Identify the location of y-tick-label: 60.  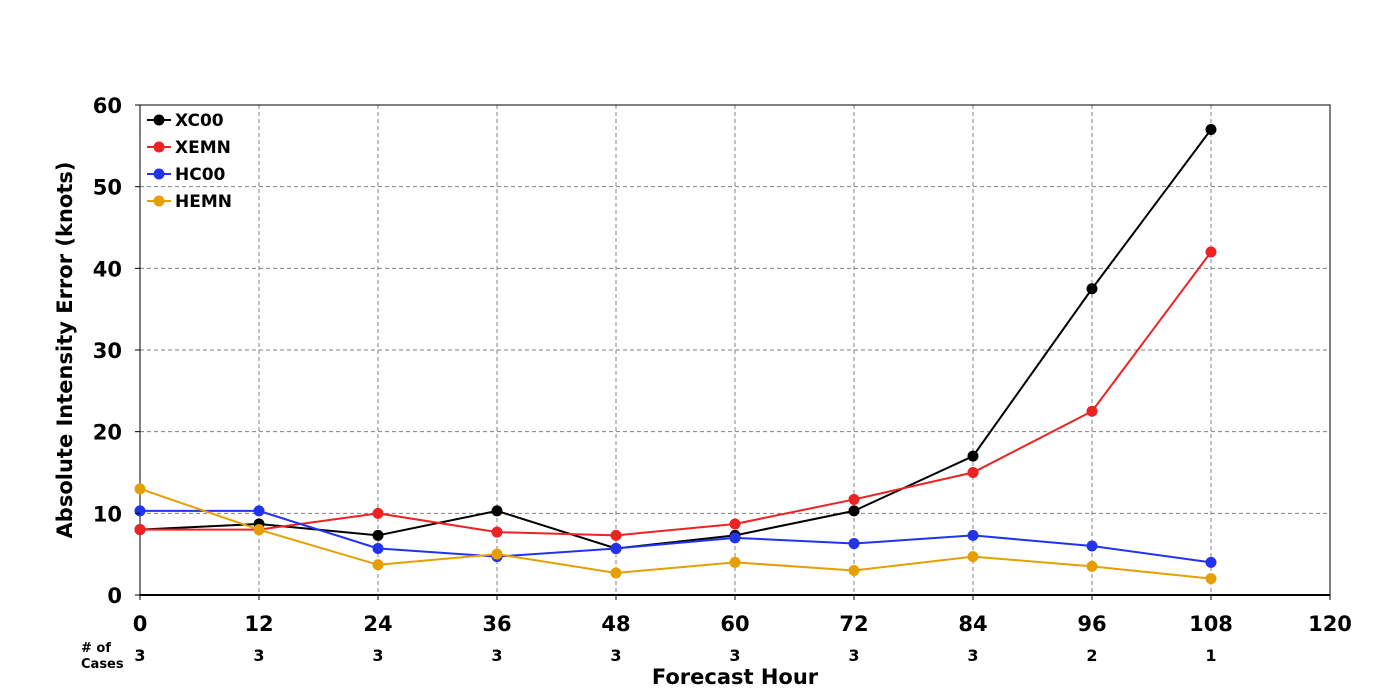
(107, 106).